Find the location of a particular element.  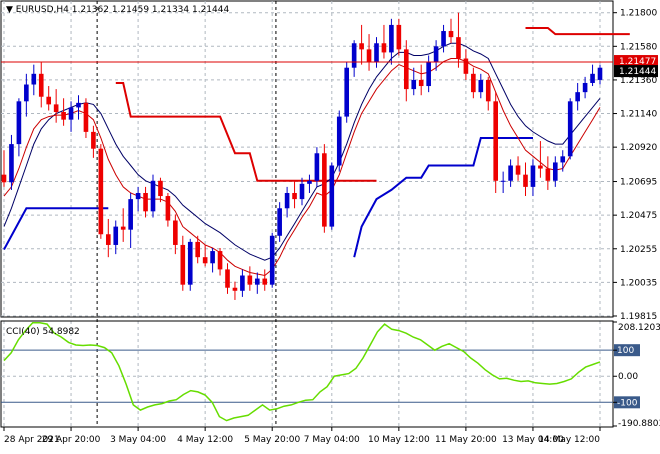

time-tick-label: 13 May 04:00 is located at coordinates (533, 440).